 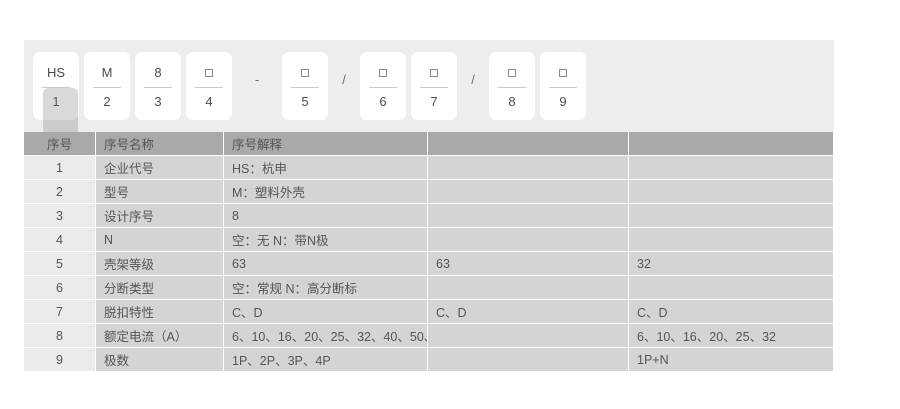 I want to click on header-cell-explain: 序号解释, so click(x=326, y=144).